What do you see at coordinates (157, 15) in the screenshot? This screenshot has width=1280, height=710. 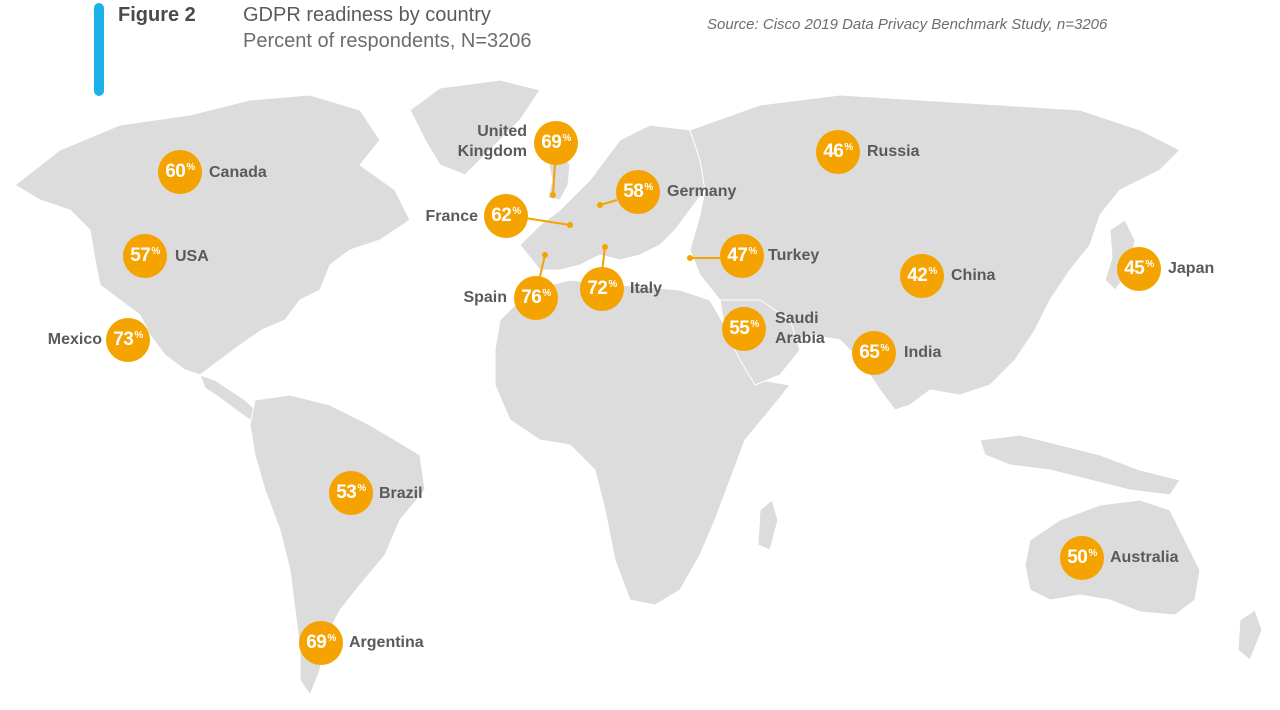 I see `figure-label: Figure 2` at bounding box center [157, 15].